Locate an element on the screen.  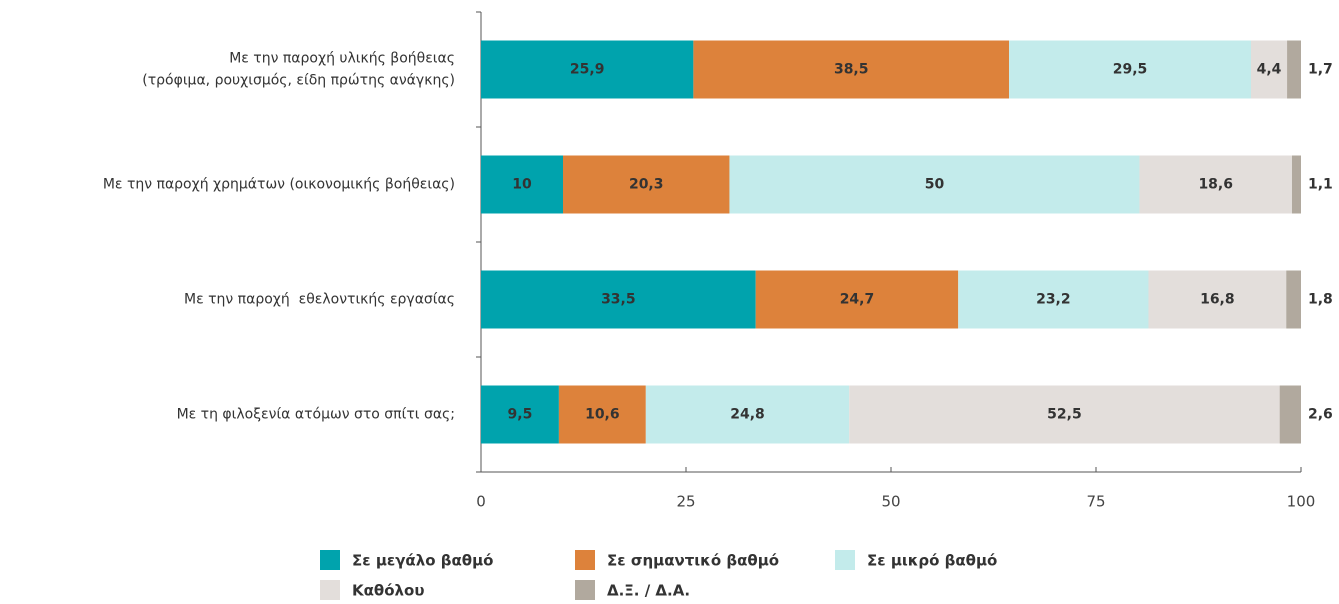
data-label: 2,6 is located at coordinates (1320, 415).